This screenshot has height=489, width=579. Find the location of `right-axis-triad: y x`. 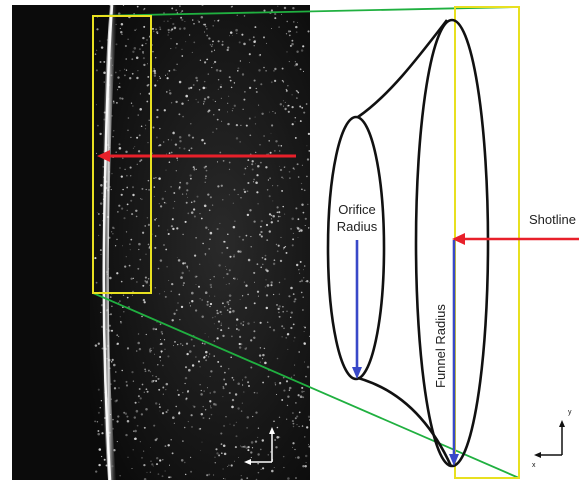

right-axis-triad: y x is located at coordinates (552, 439).